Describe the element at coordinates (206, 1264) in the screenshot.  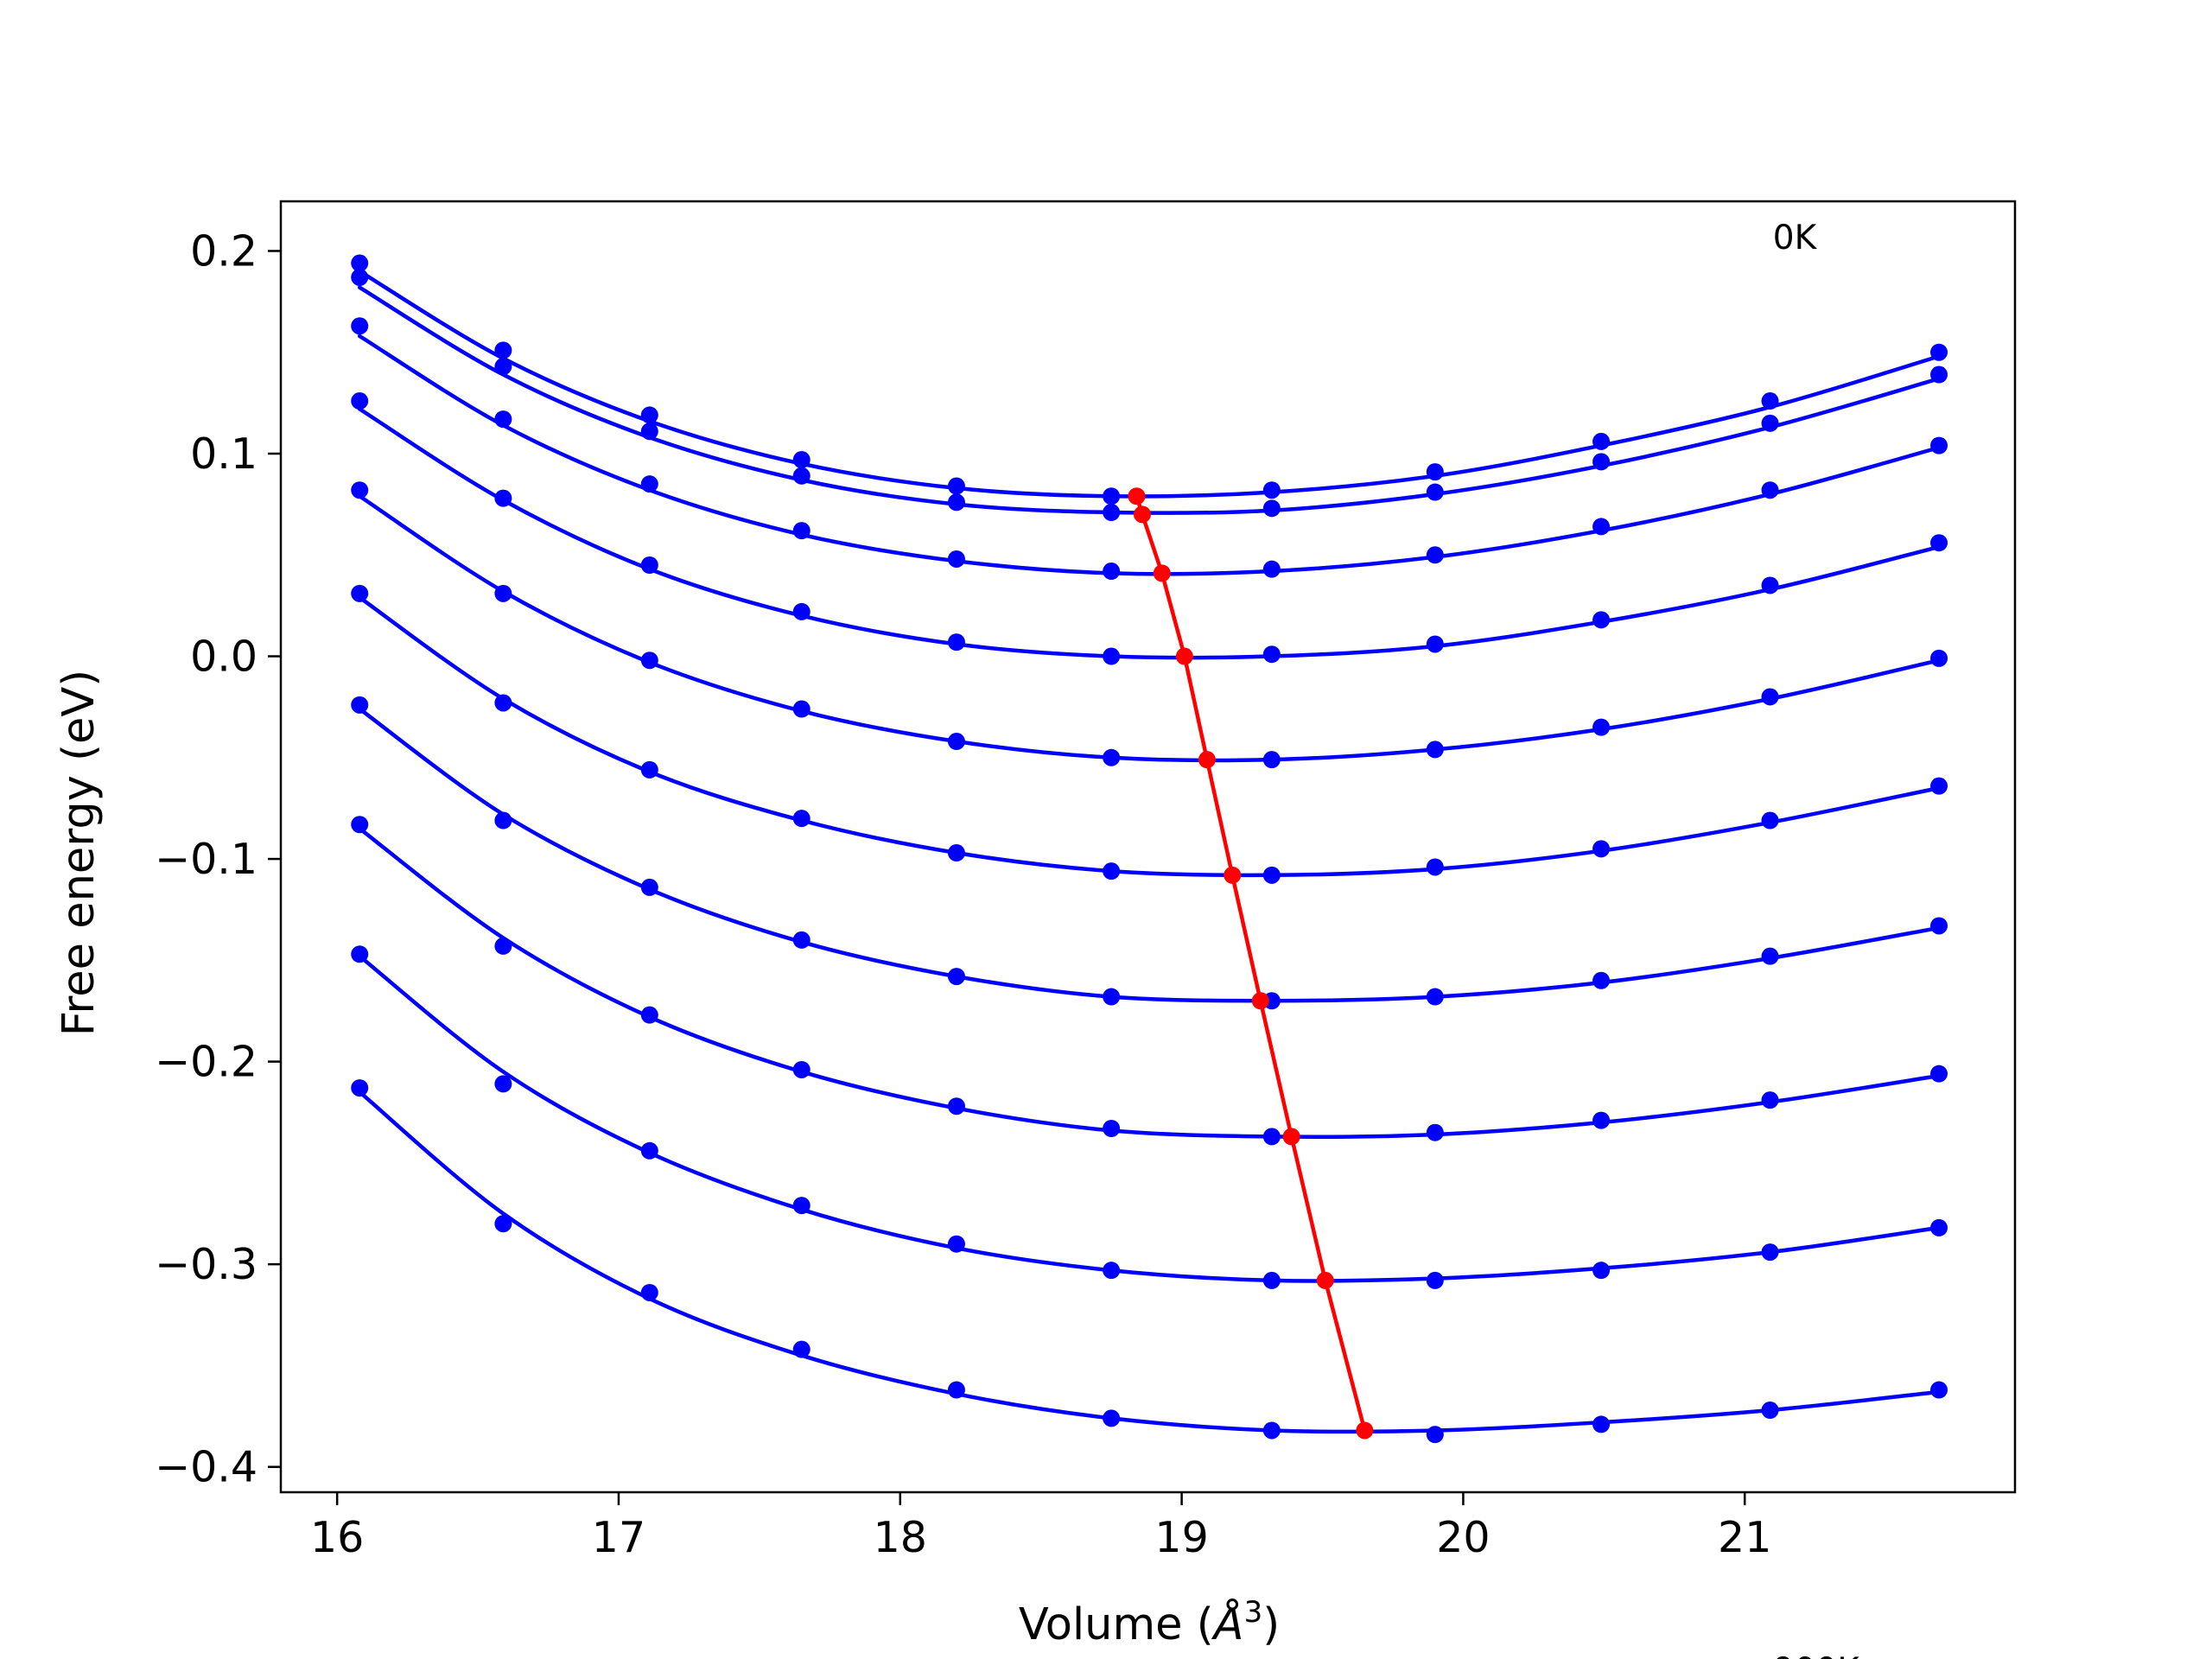
I see `y-tick-label-5: −0.3` at that location.